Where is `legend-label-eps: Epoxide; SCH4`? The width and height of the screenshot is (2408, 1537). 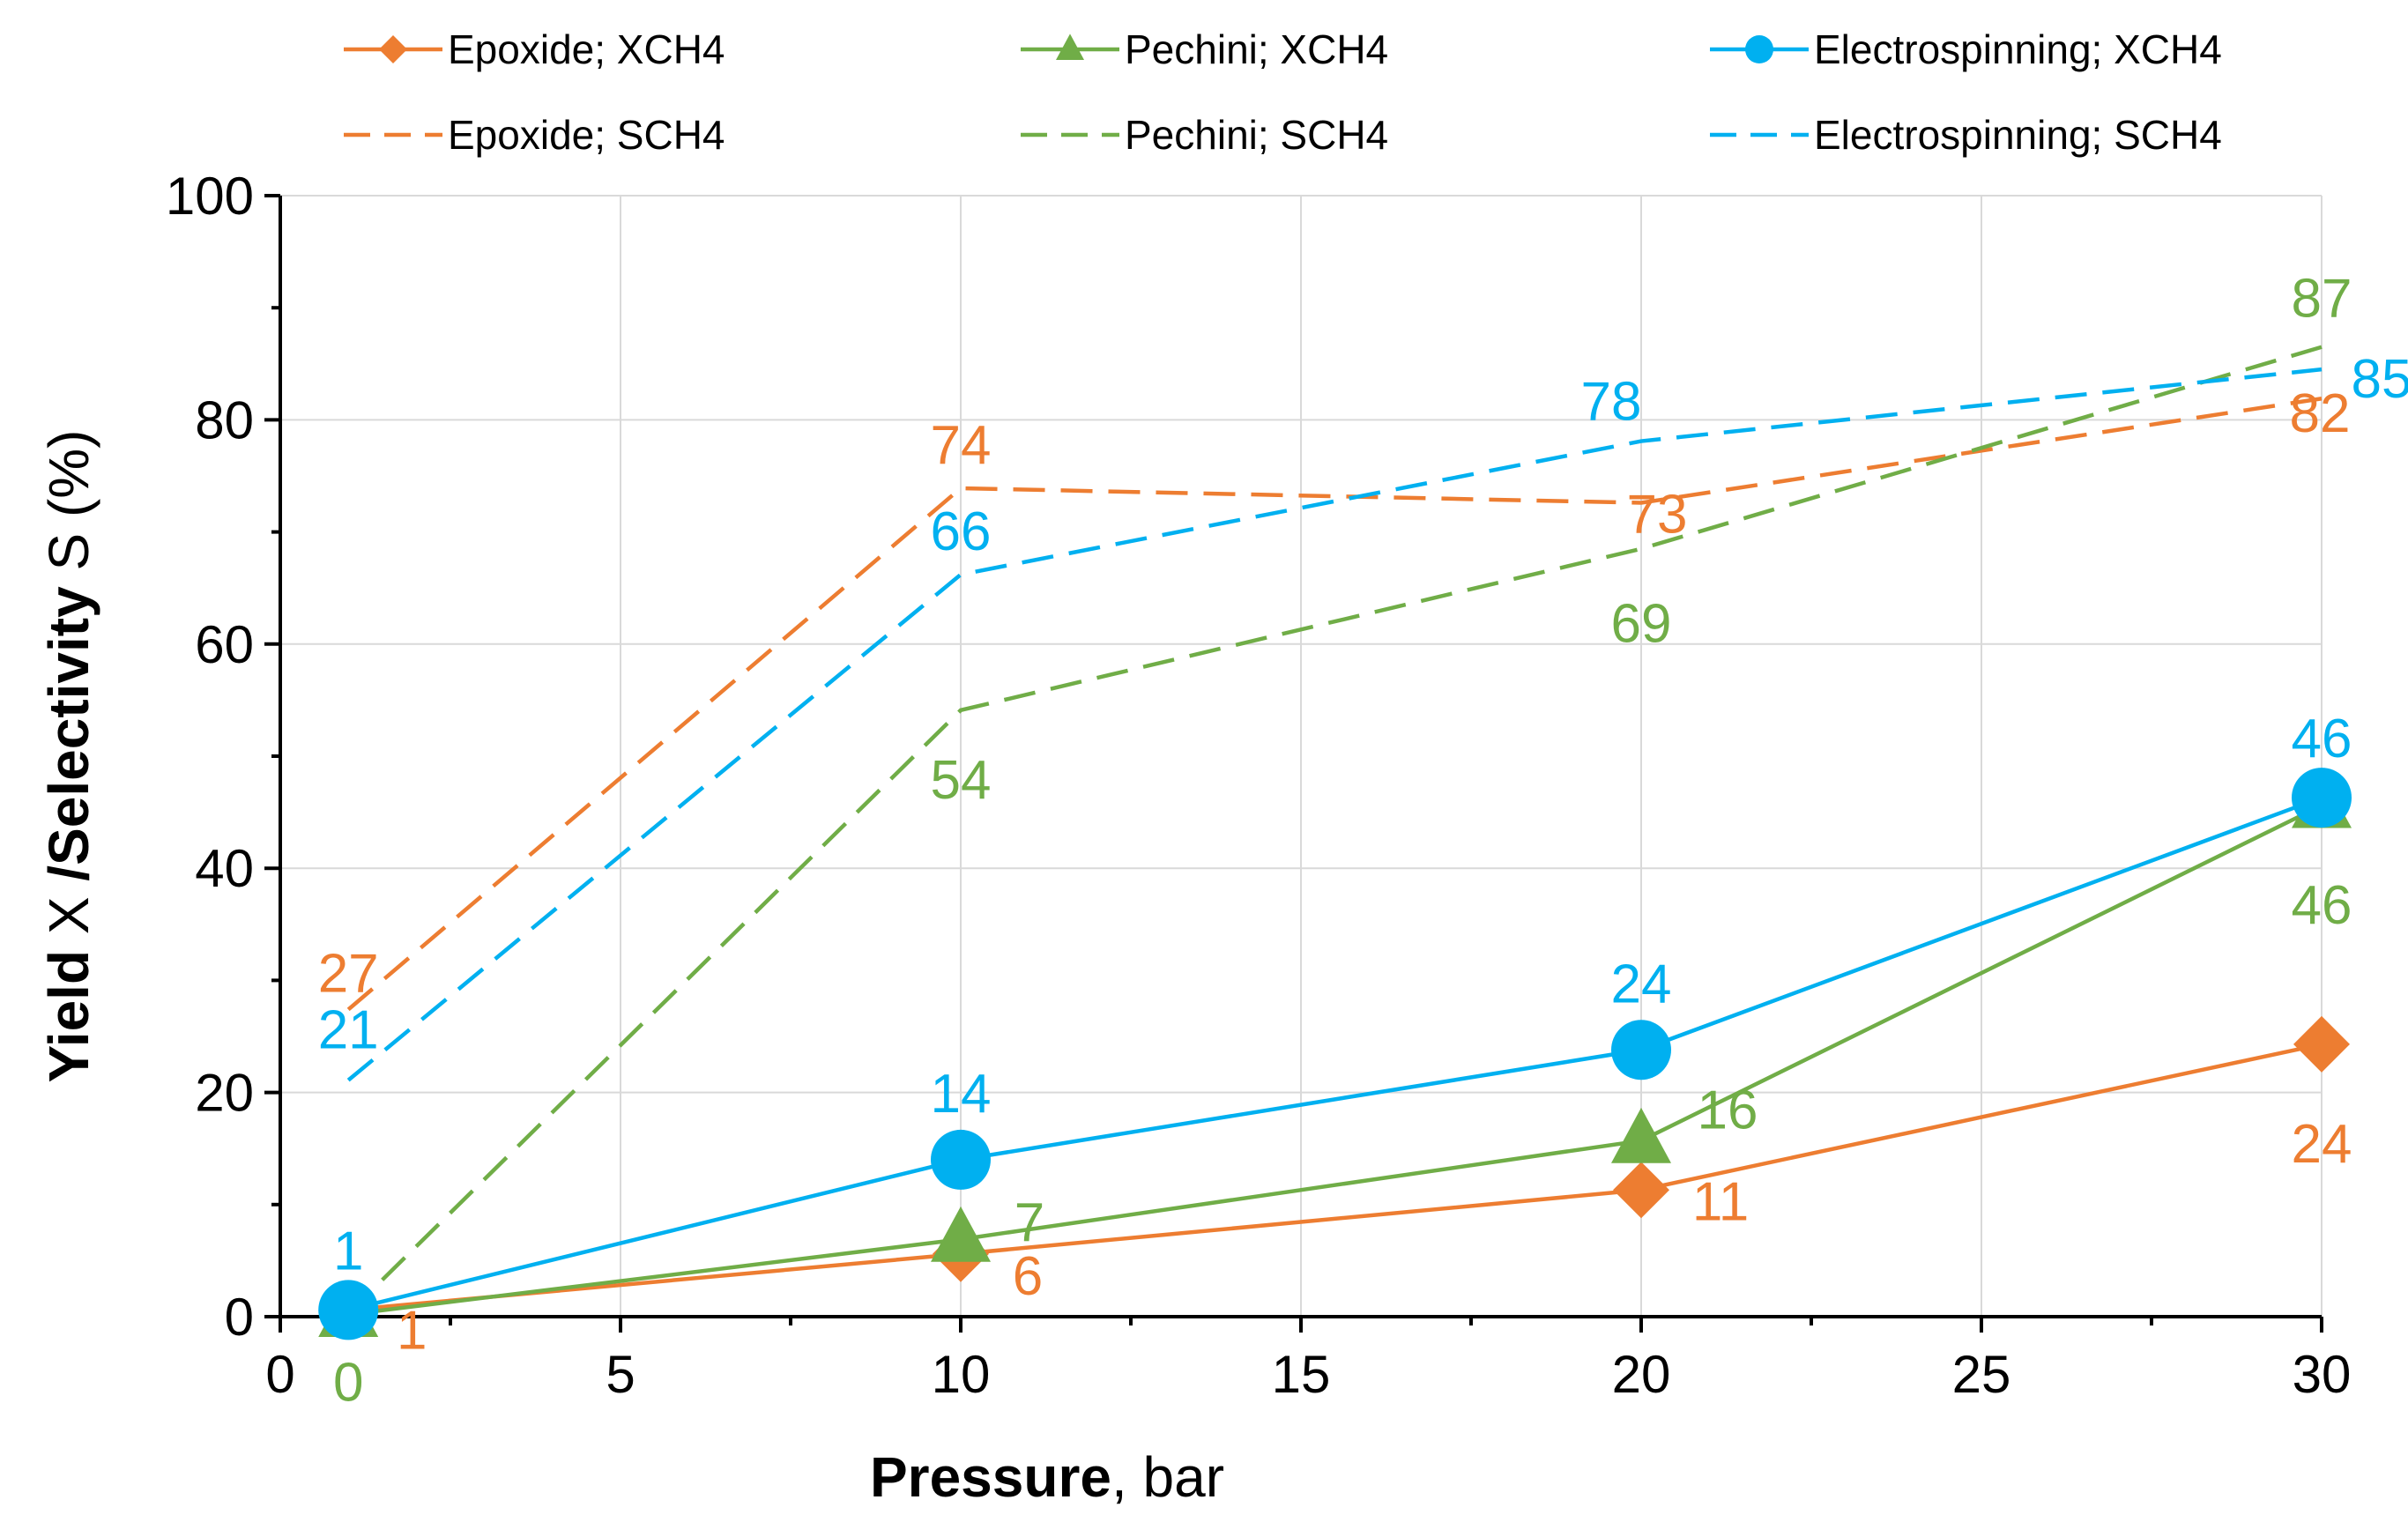
legend-label-eps: Epoxide; SCH4 is located at coordinates (586, 135).